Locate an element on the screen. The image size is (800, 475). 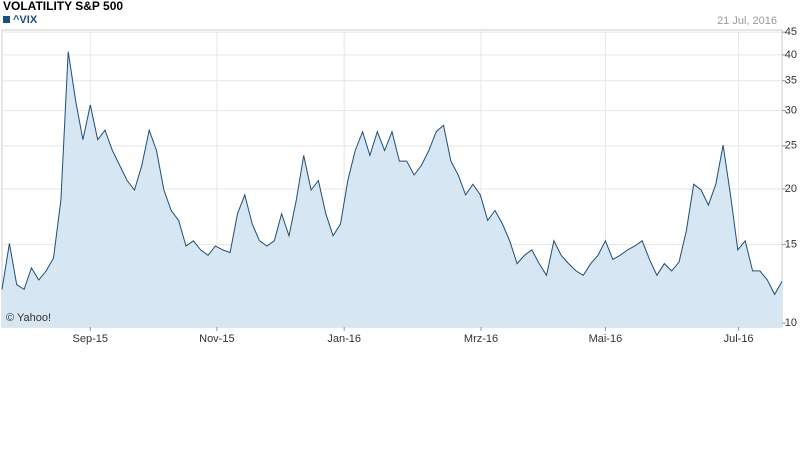
y-tick-label: 15 is located at coordinates (791, 245).